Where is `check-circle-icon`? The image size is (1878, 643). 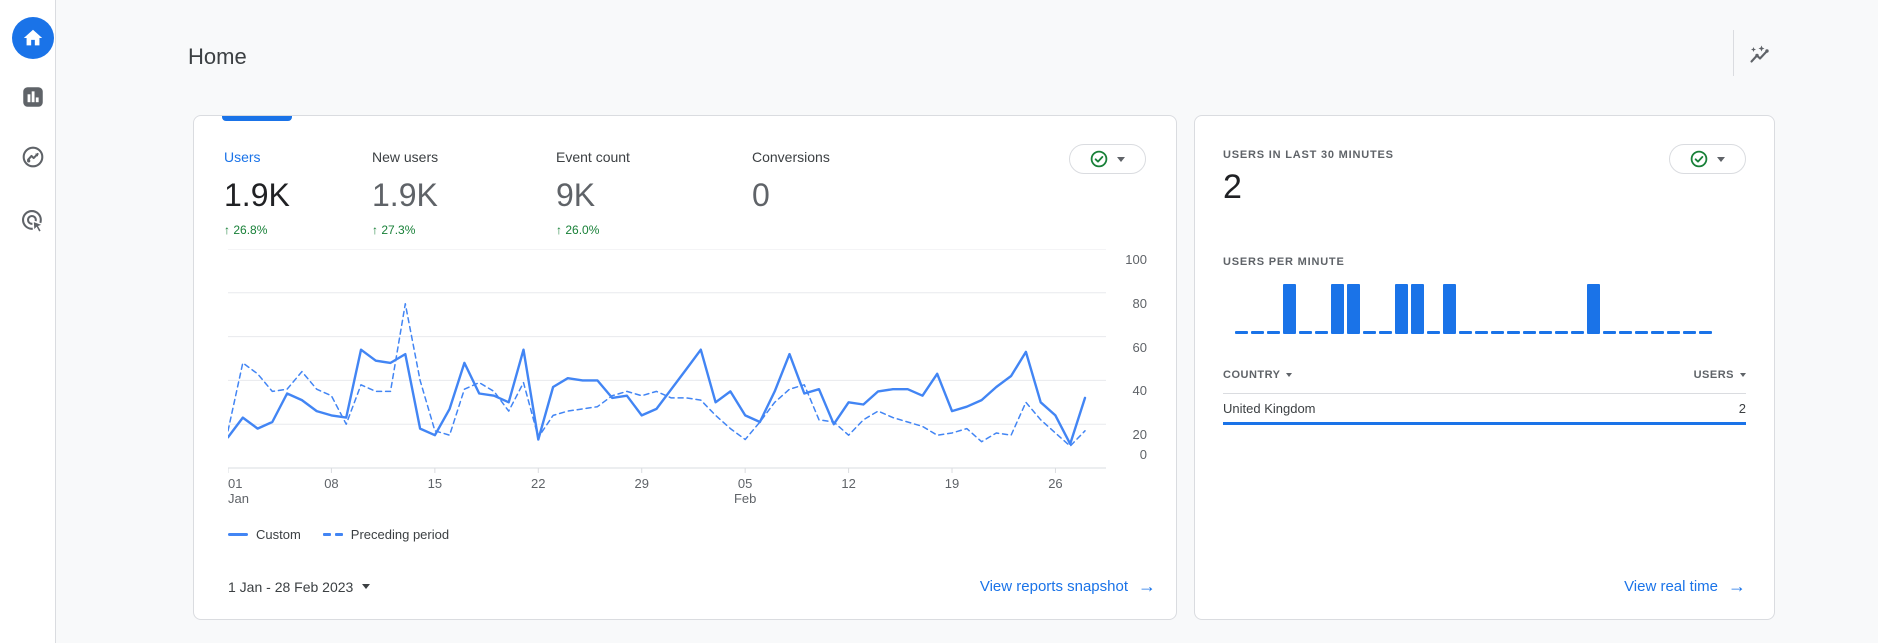 check-circle-icon is located at coordinates (1099, 159).